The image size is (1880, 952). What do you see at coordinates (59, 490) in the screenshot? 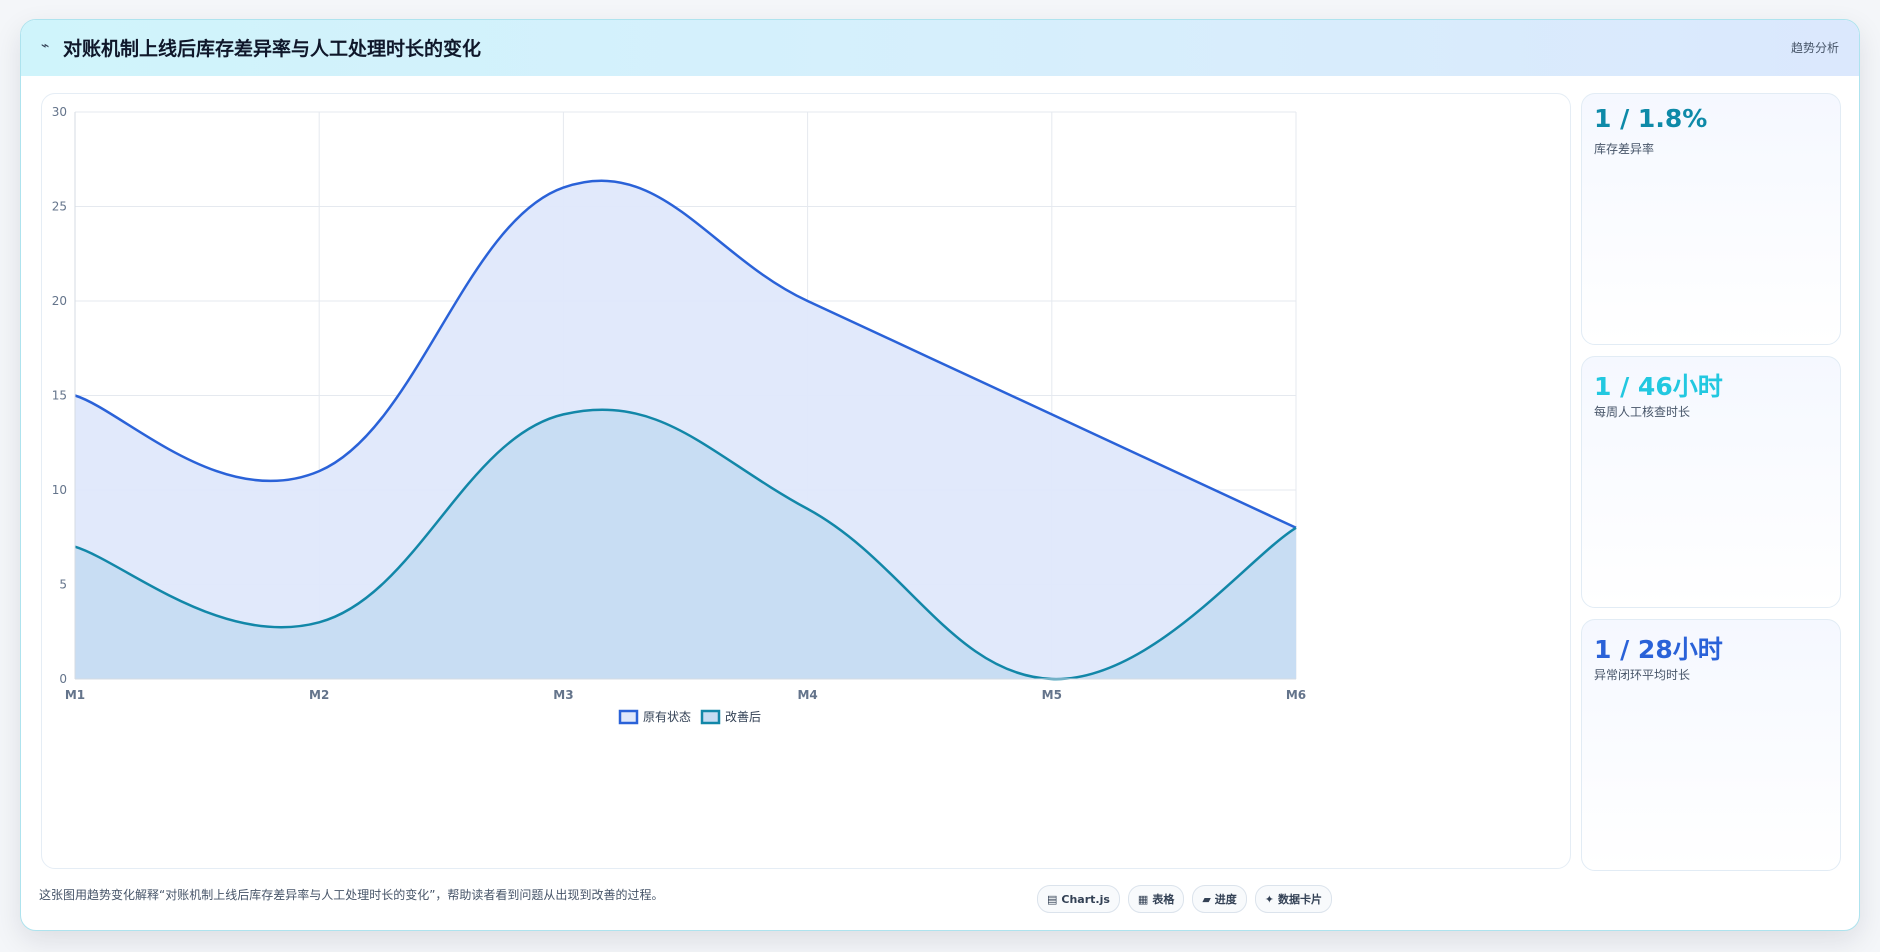
I see `y-tick-label: 10` at bounding box center [59, 490].